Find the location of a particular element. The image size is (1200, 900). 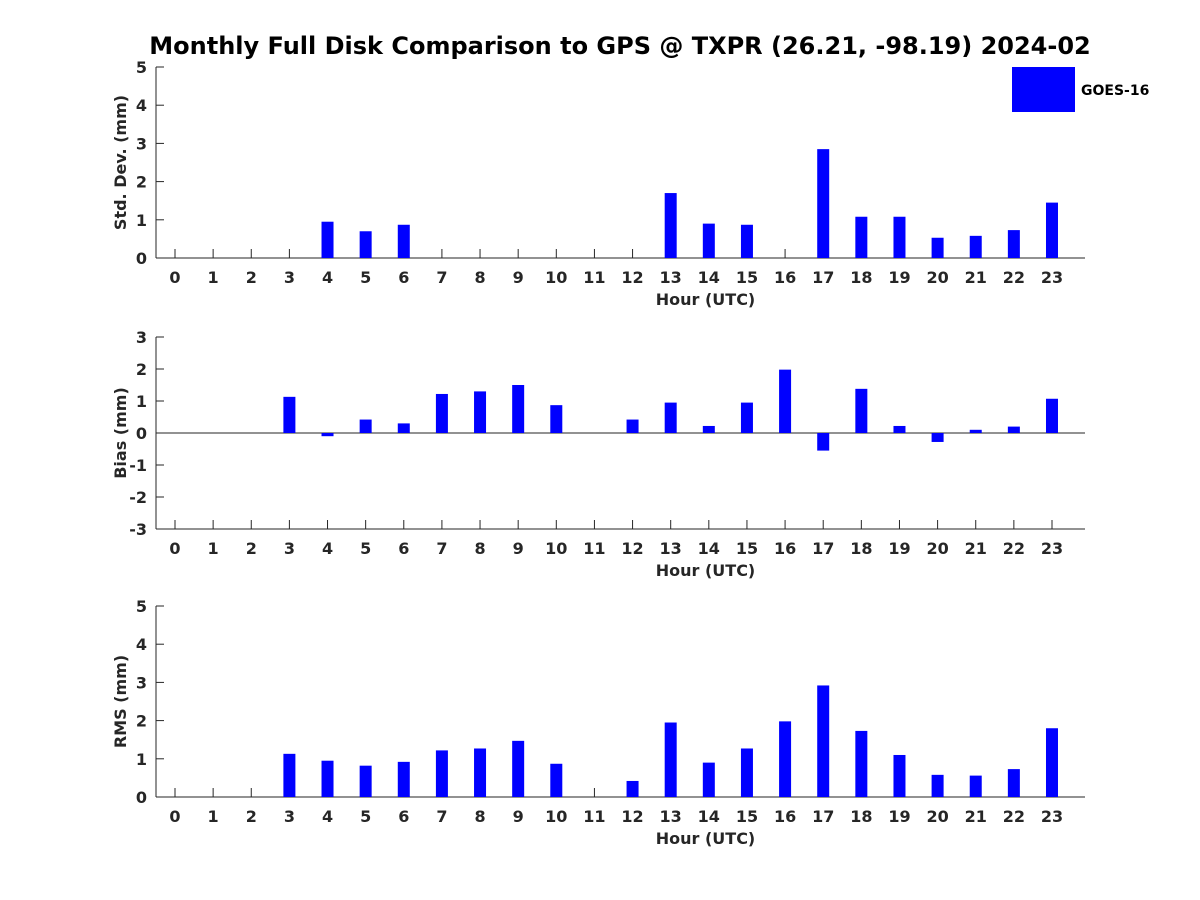

y-axis-label: Std. Dev. (mm) is located at coordinates (120, 162).